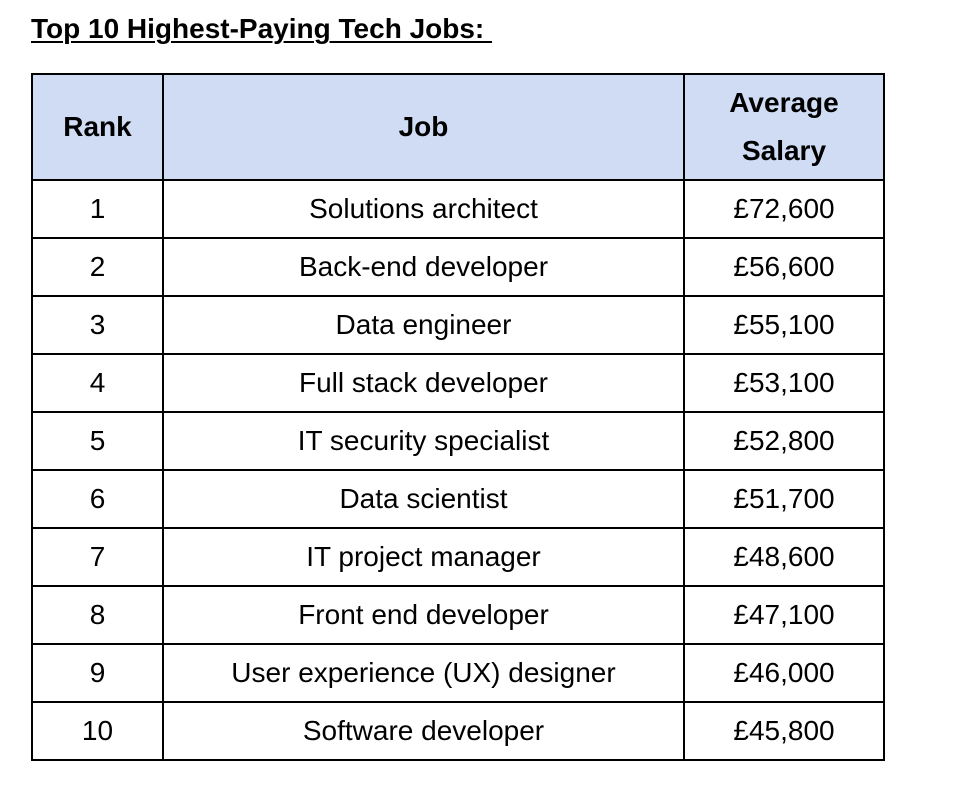 The width and height of the screenshot is (964, 790). Describe the element at coordinates (784, 441) in the screenshot. I see `salary-cell: £52,800` at that location.